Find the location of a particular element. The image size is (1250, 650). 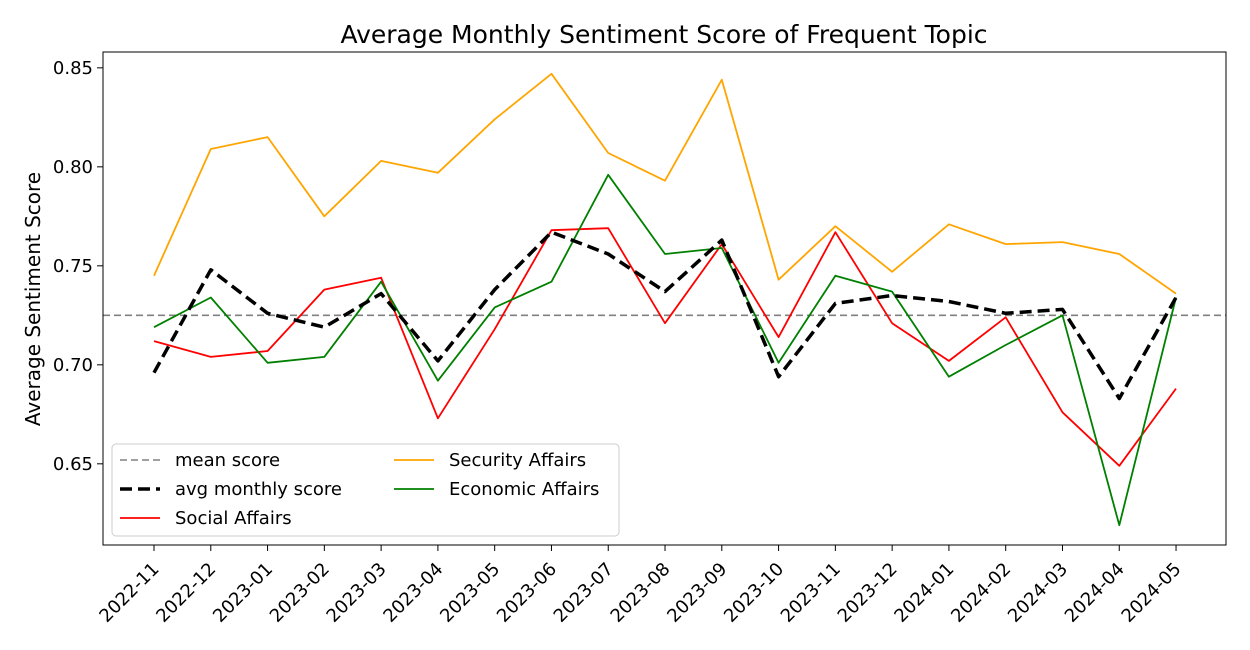

x-tick-label: 2023-06 is located at coordinates (527, 593).